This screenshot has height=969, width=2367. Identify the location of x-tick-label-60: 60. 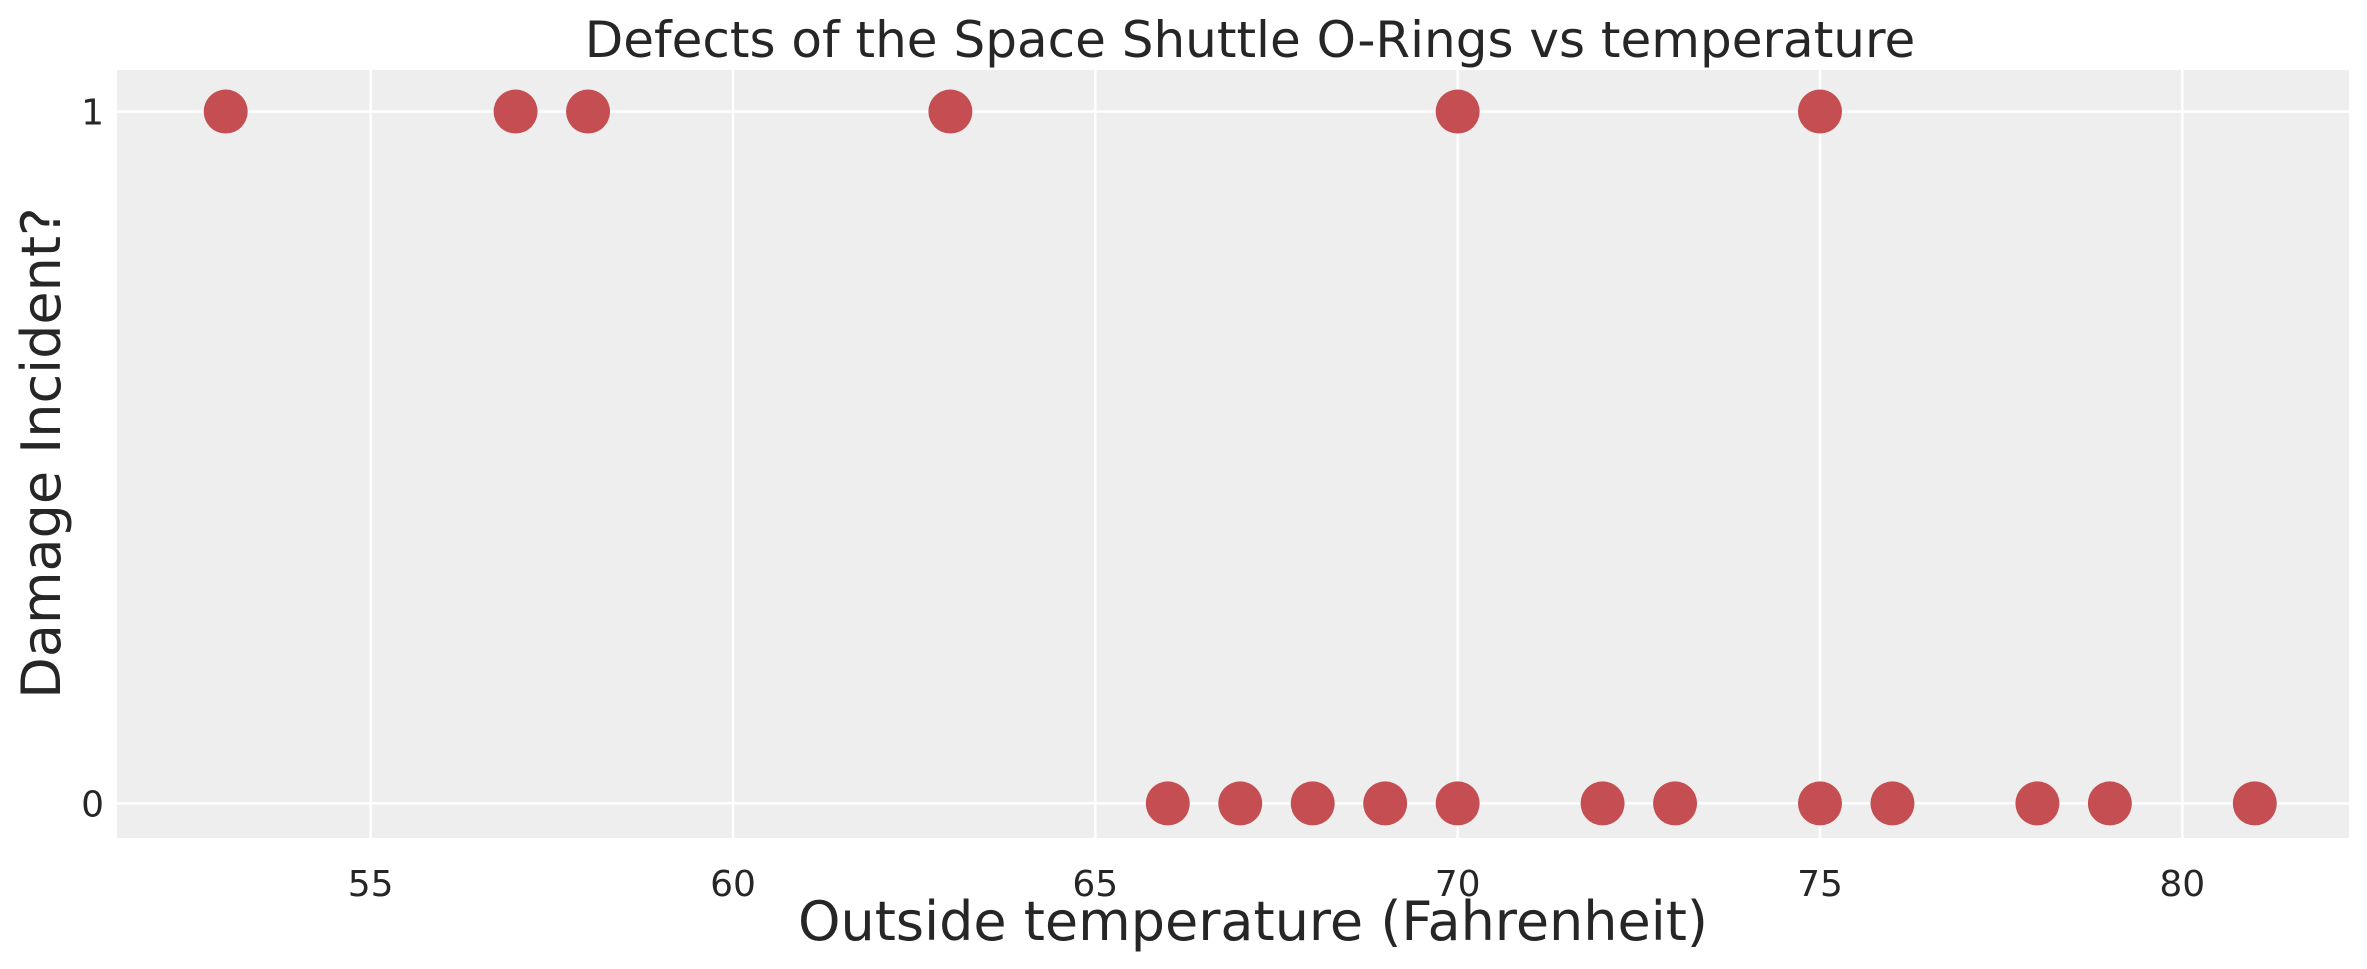
(733, 884).